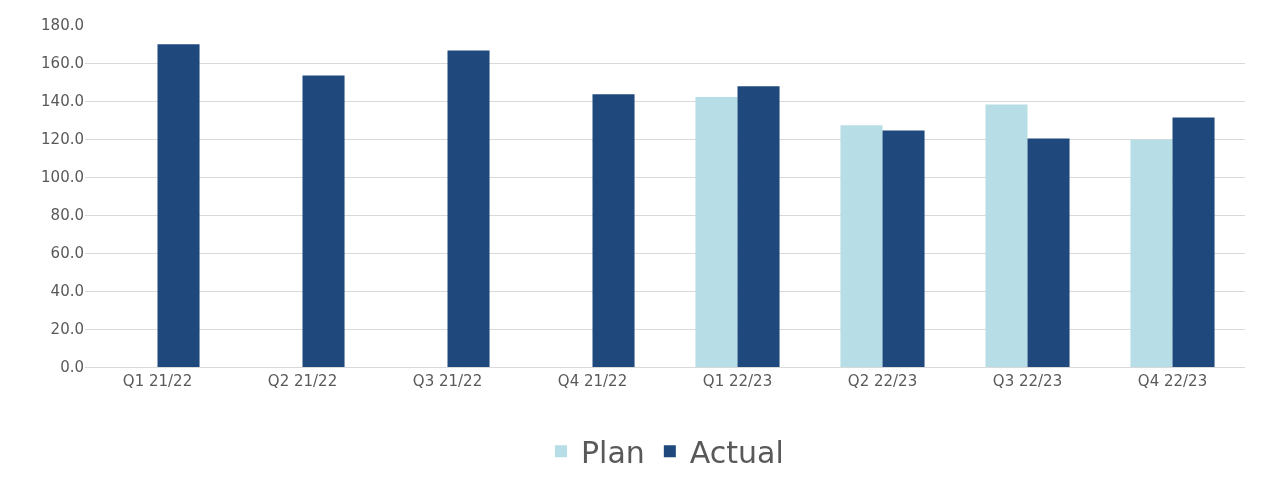 This screenshot has width=1280, height=489. Describe the element at coordinates (62, 177) in the screenshot. I see `y-tick-label: 100.0` at that location.